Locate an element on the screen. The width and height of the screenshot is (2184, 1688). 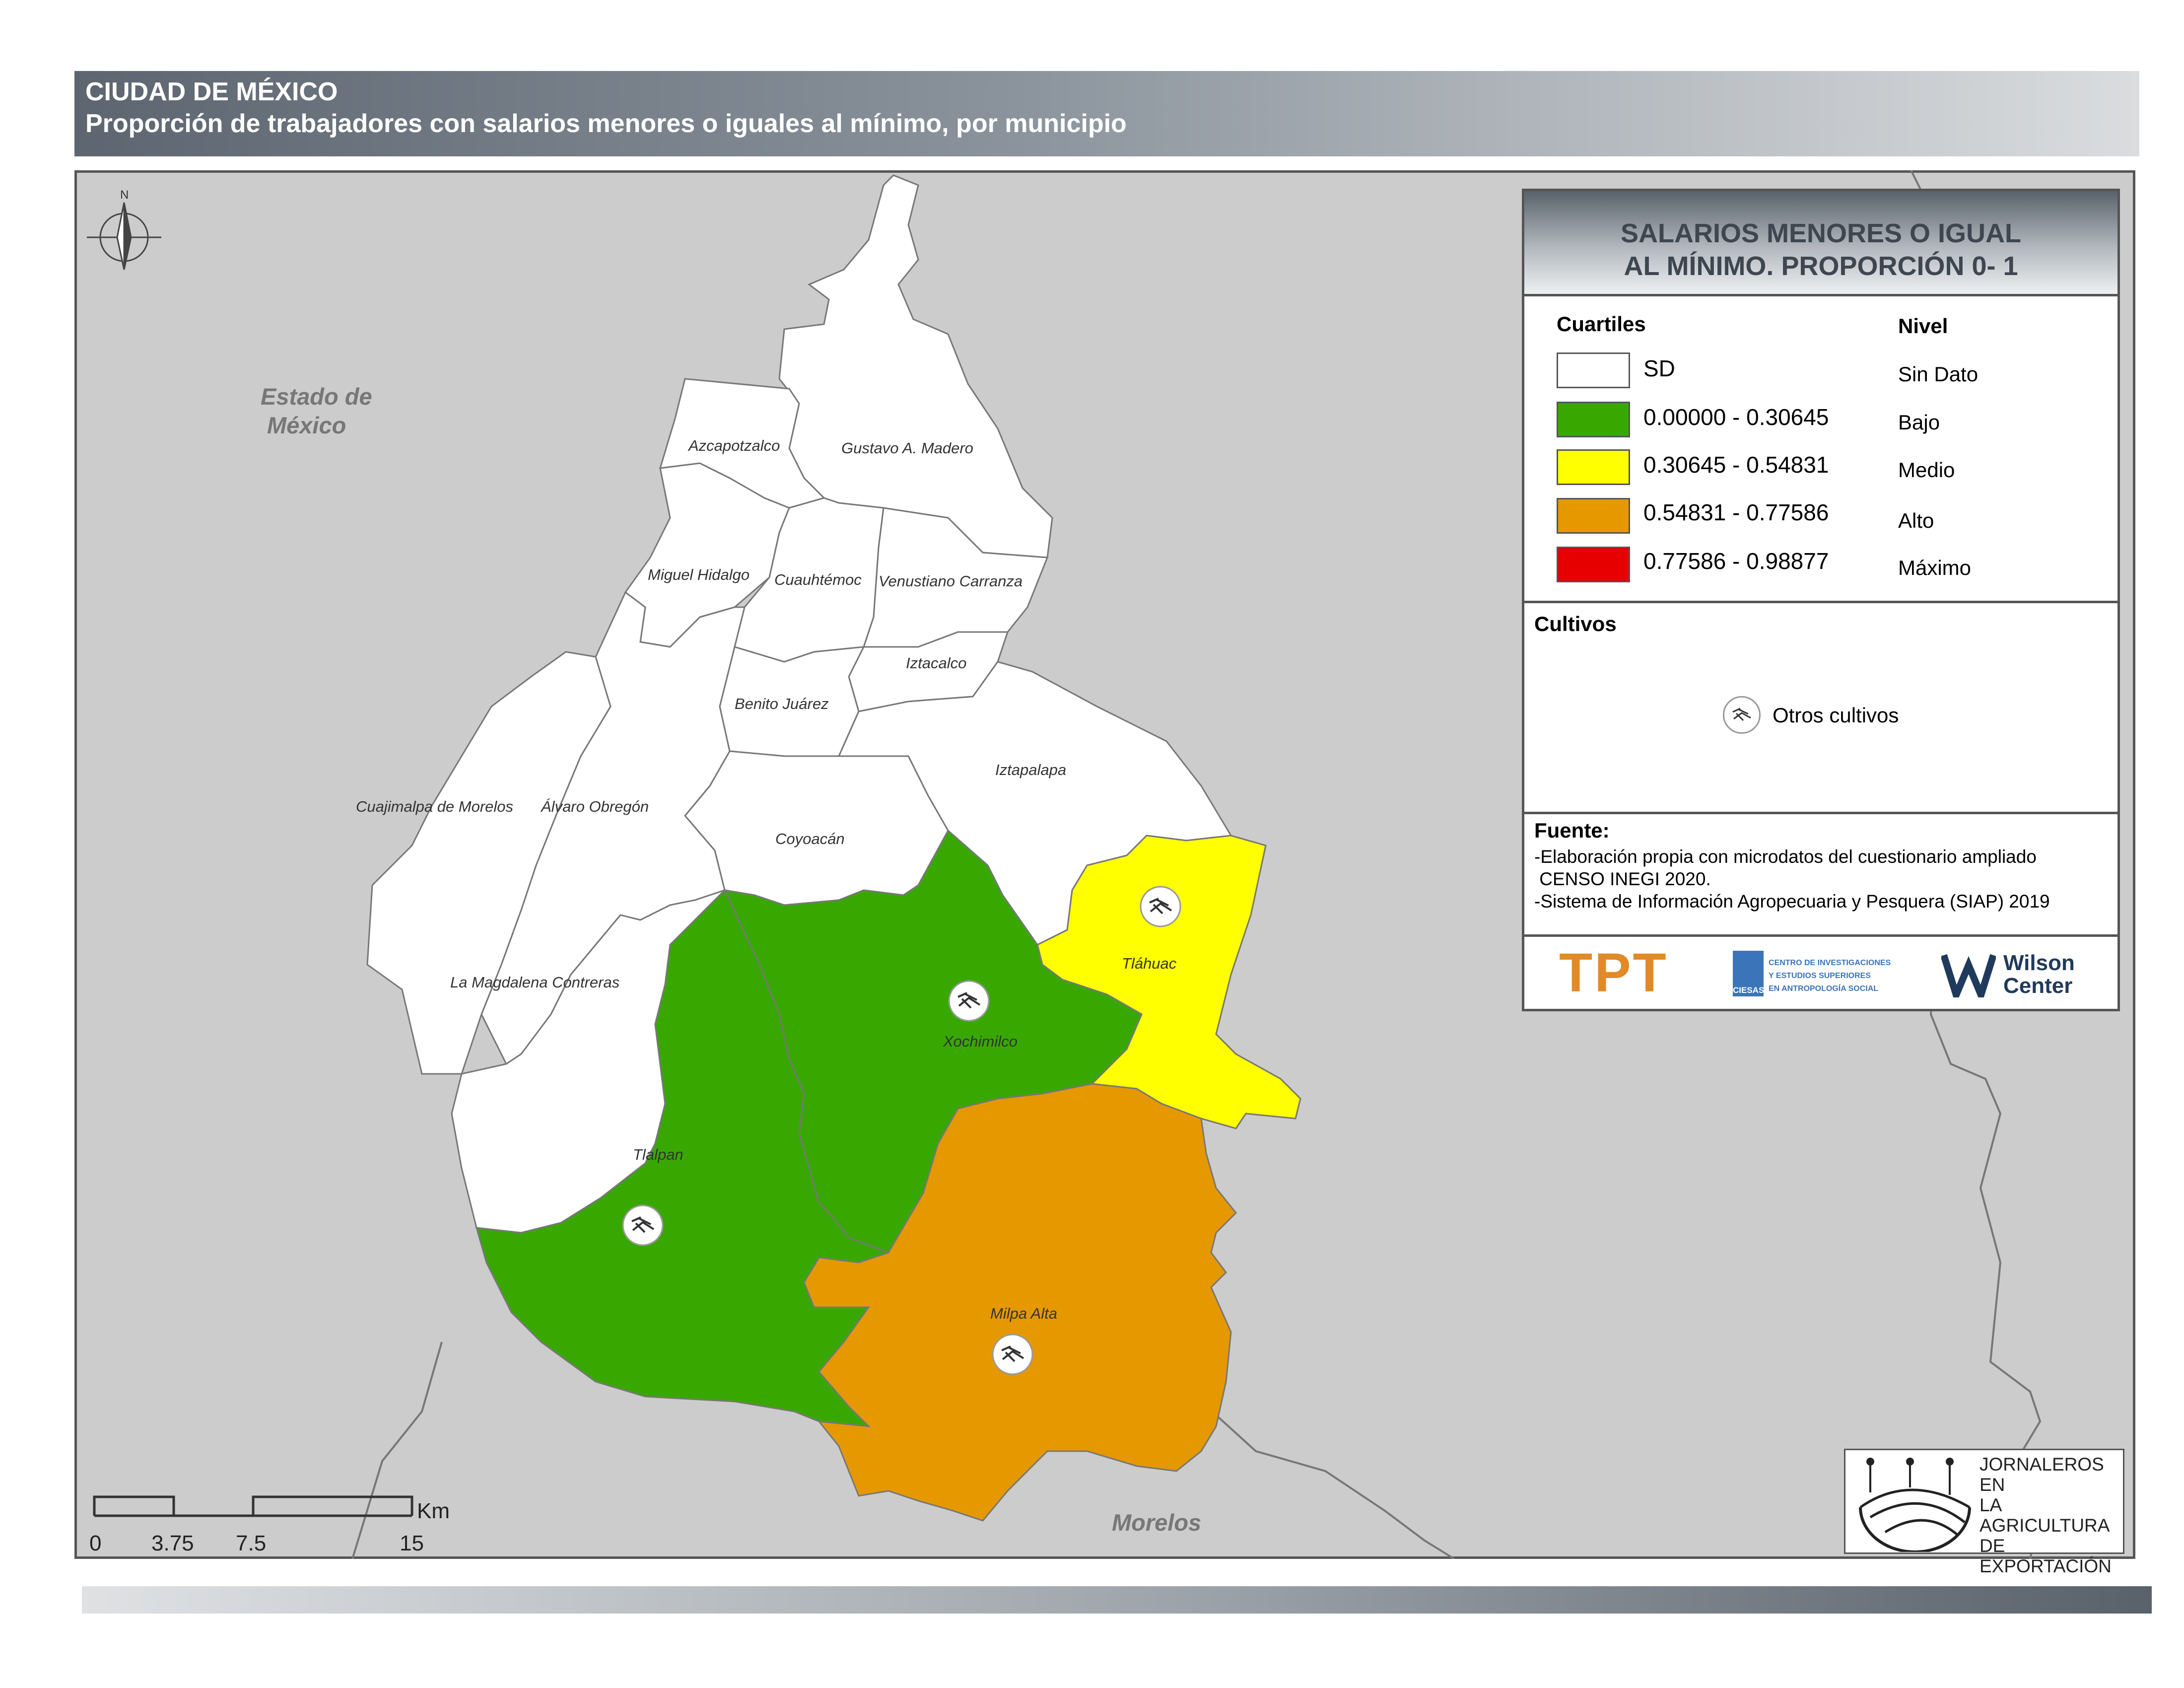
label-miguel-hidalgo: Miguel Hidalgo is located at coordinates (699, 574).